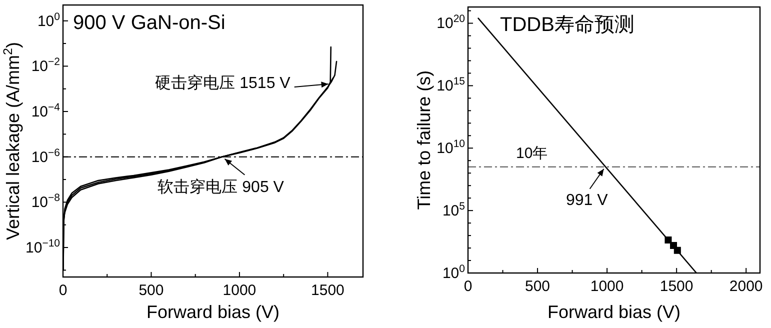  What do you see at coordinates (567, 25) in the screenshot?
I see `chart-title: TDDB寿命预测` at bounding box center [567, 25].